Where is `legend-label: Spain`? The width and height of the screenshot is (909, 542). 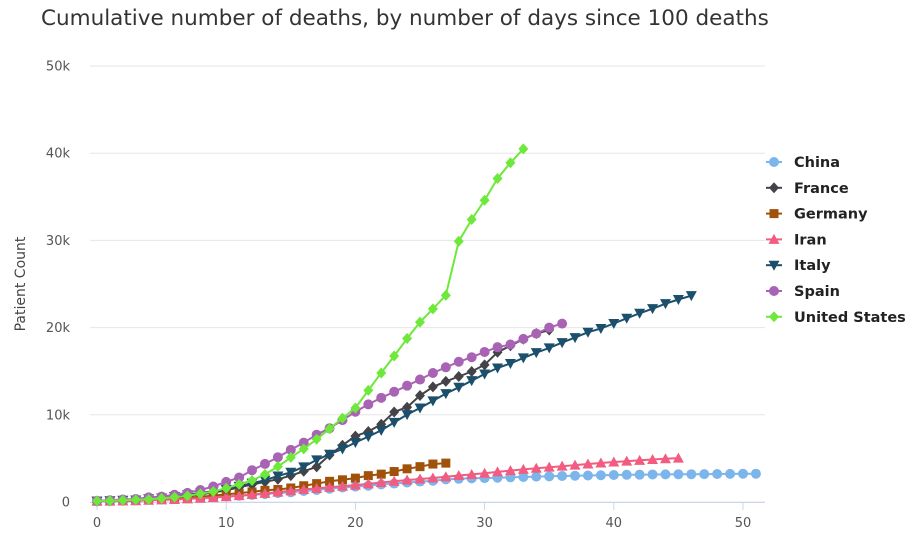 legend-label: Spain is located at coordinates (817, 292).